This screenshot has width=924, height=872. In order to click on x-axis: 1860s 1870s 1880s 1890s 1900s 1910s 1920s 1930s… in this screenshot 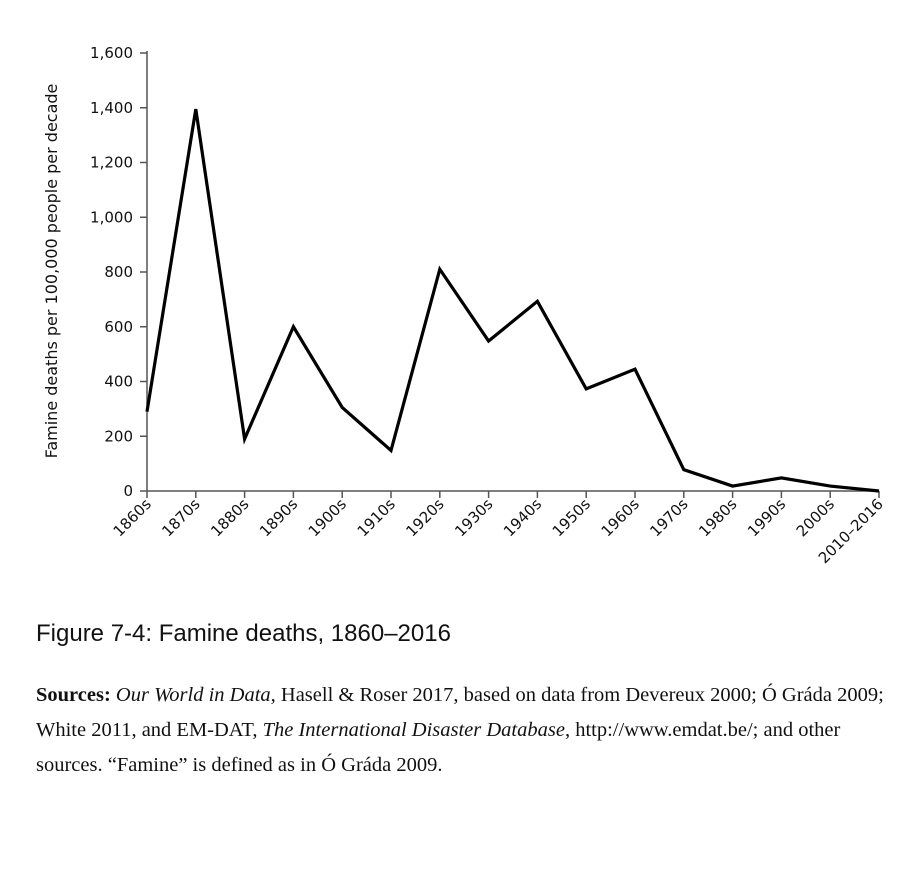, I will do `click(498, 528)`.